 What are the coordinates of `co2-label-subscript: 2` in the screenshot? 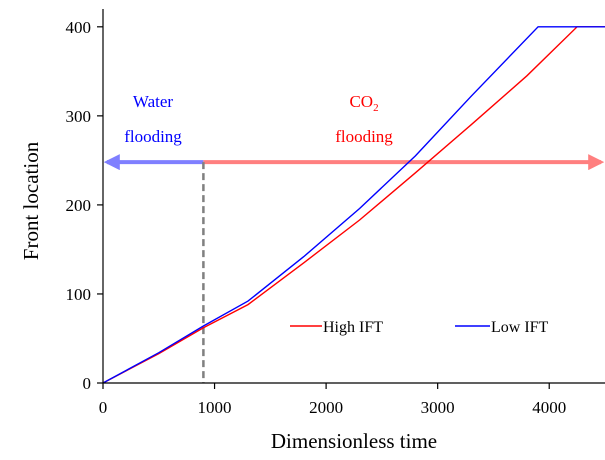 It's located at (376, 108).